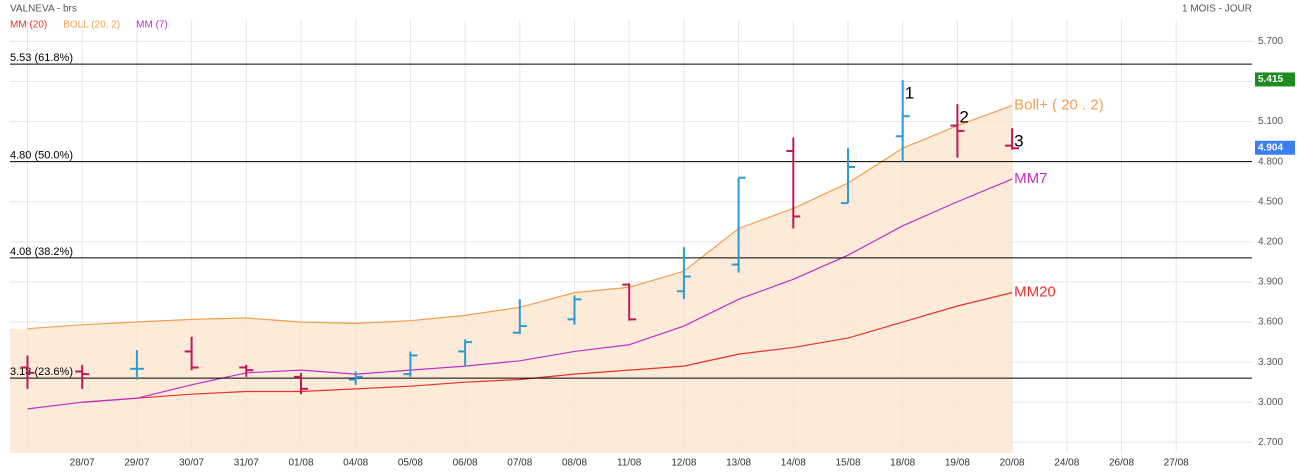 This screenshot has width=1297, height=474. What do you see at coordinates (1270, 201) in the screenshot?
I see `y-tick-label: 4.500` at bounding box center [1270, 201].